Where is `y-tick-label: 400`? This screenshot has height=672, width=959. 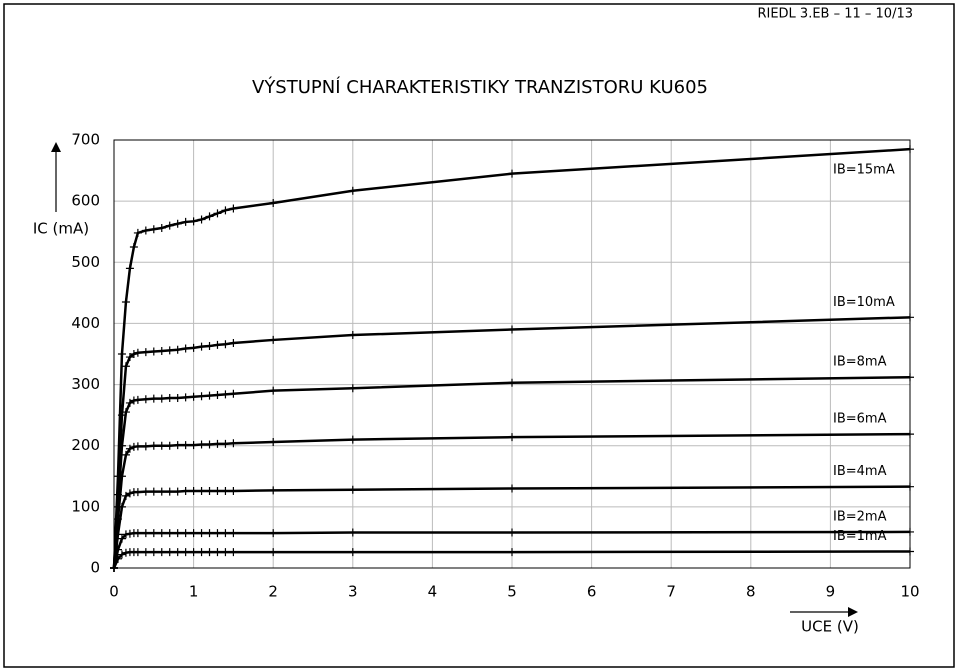 y-tick-label: 400 is located at coordinates (85, 323).